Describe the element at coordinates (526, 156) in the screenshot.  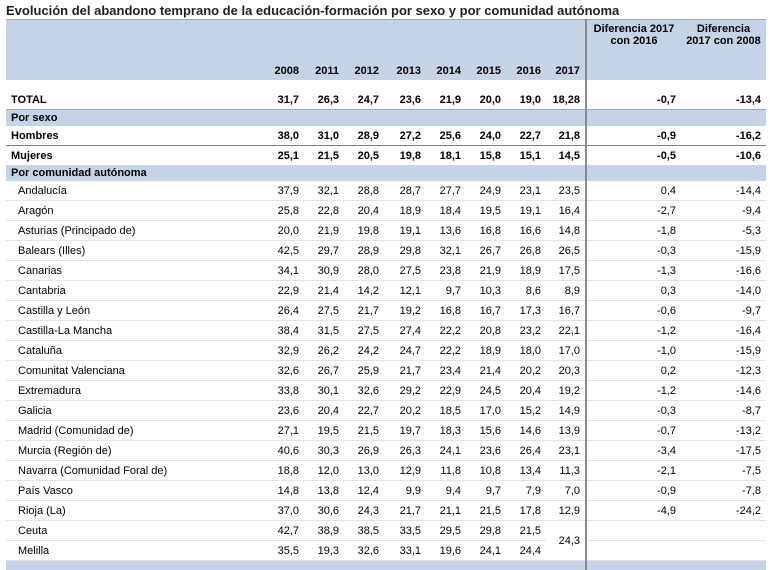
I see `cell: 15,1` at that location.